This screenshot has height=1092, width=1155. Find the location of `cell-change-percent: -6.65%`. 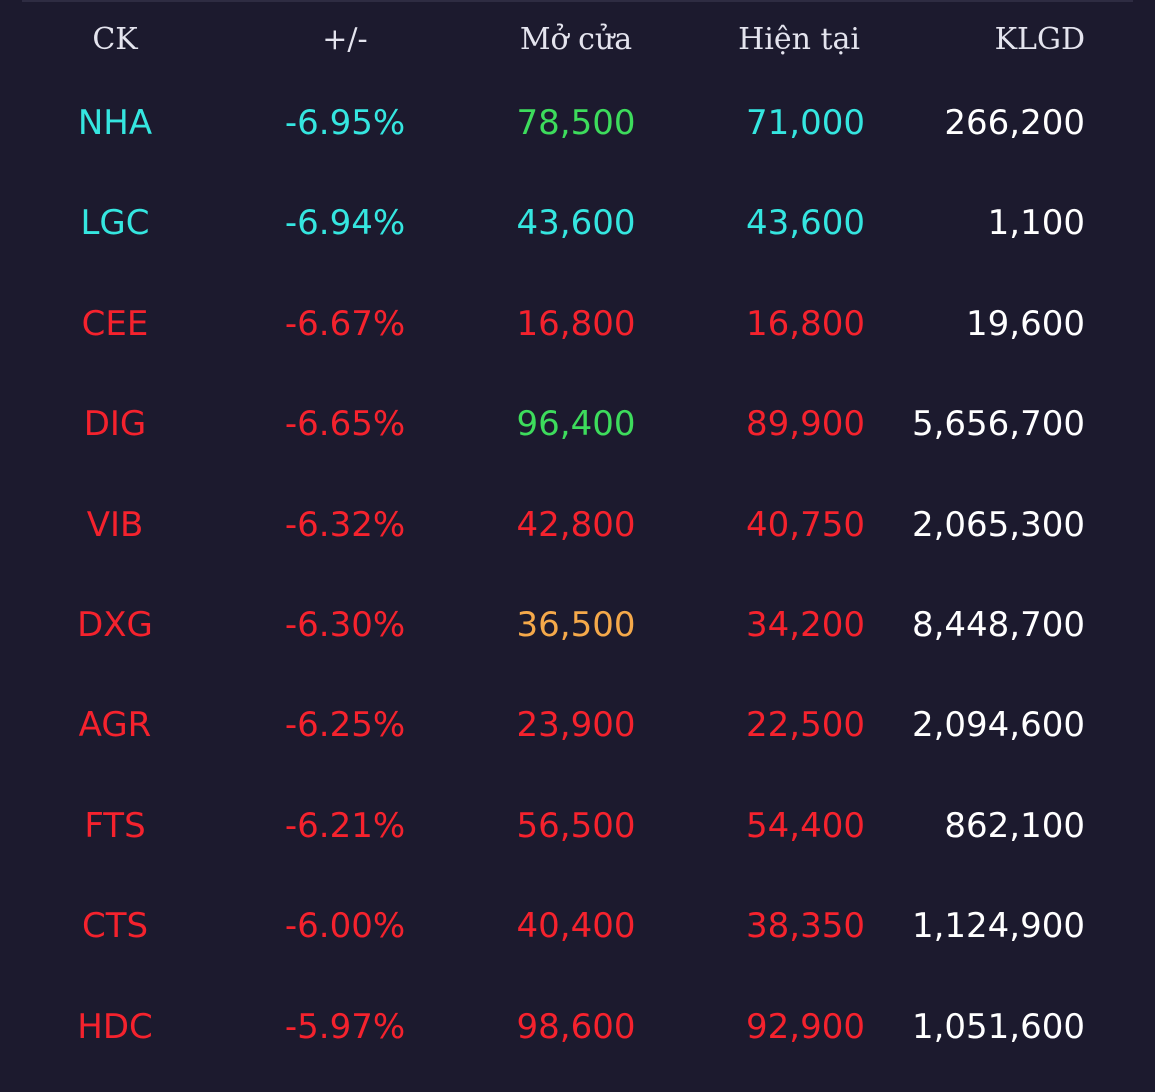

cell-change-percent: -6.65% is located at coordinates (345, 424).